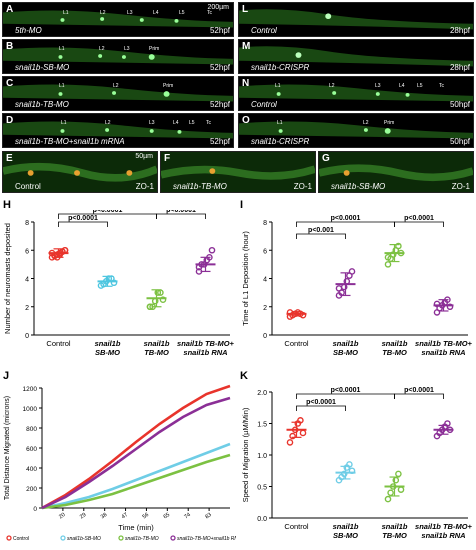 The image size is (476, 550). I want to click on landmark-label: Prim, so click(389, 123).